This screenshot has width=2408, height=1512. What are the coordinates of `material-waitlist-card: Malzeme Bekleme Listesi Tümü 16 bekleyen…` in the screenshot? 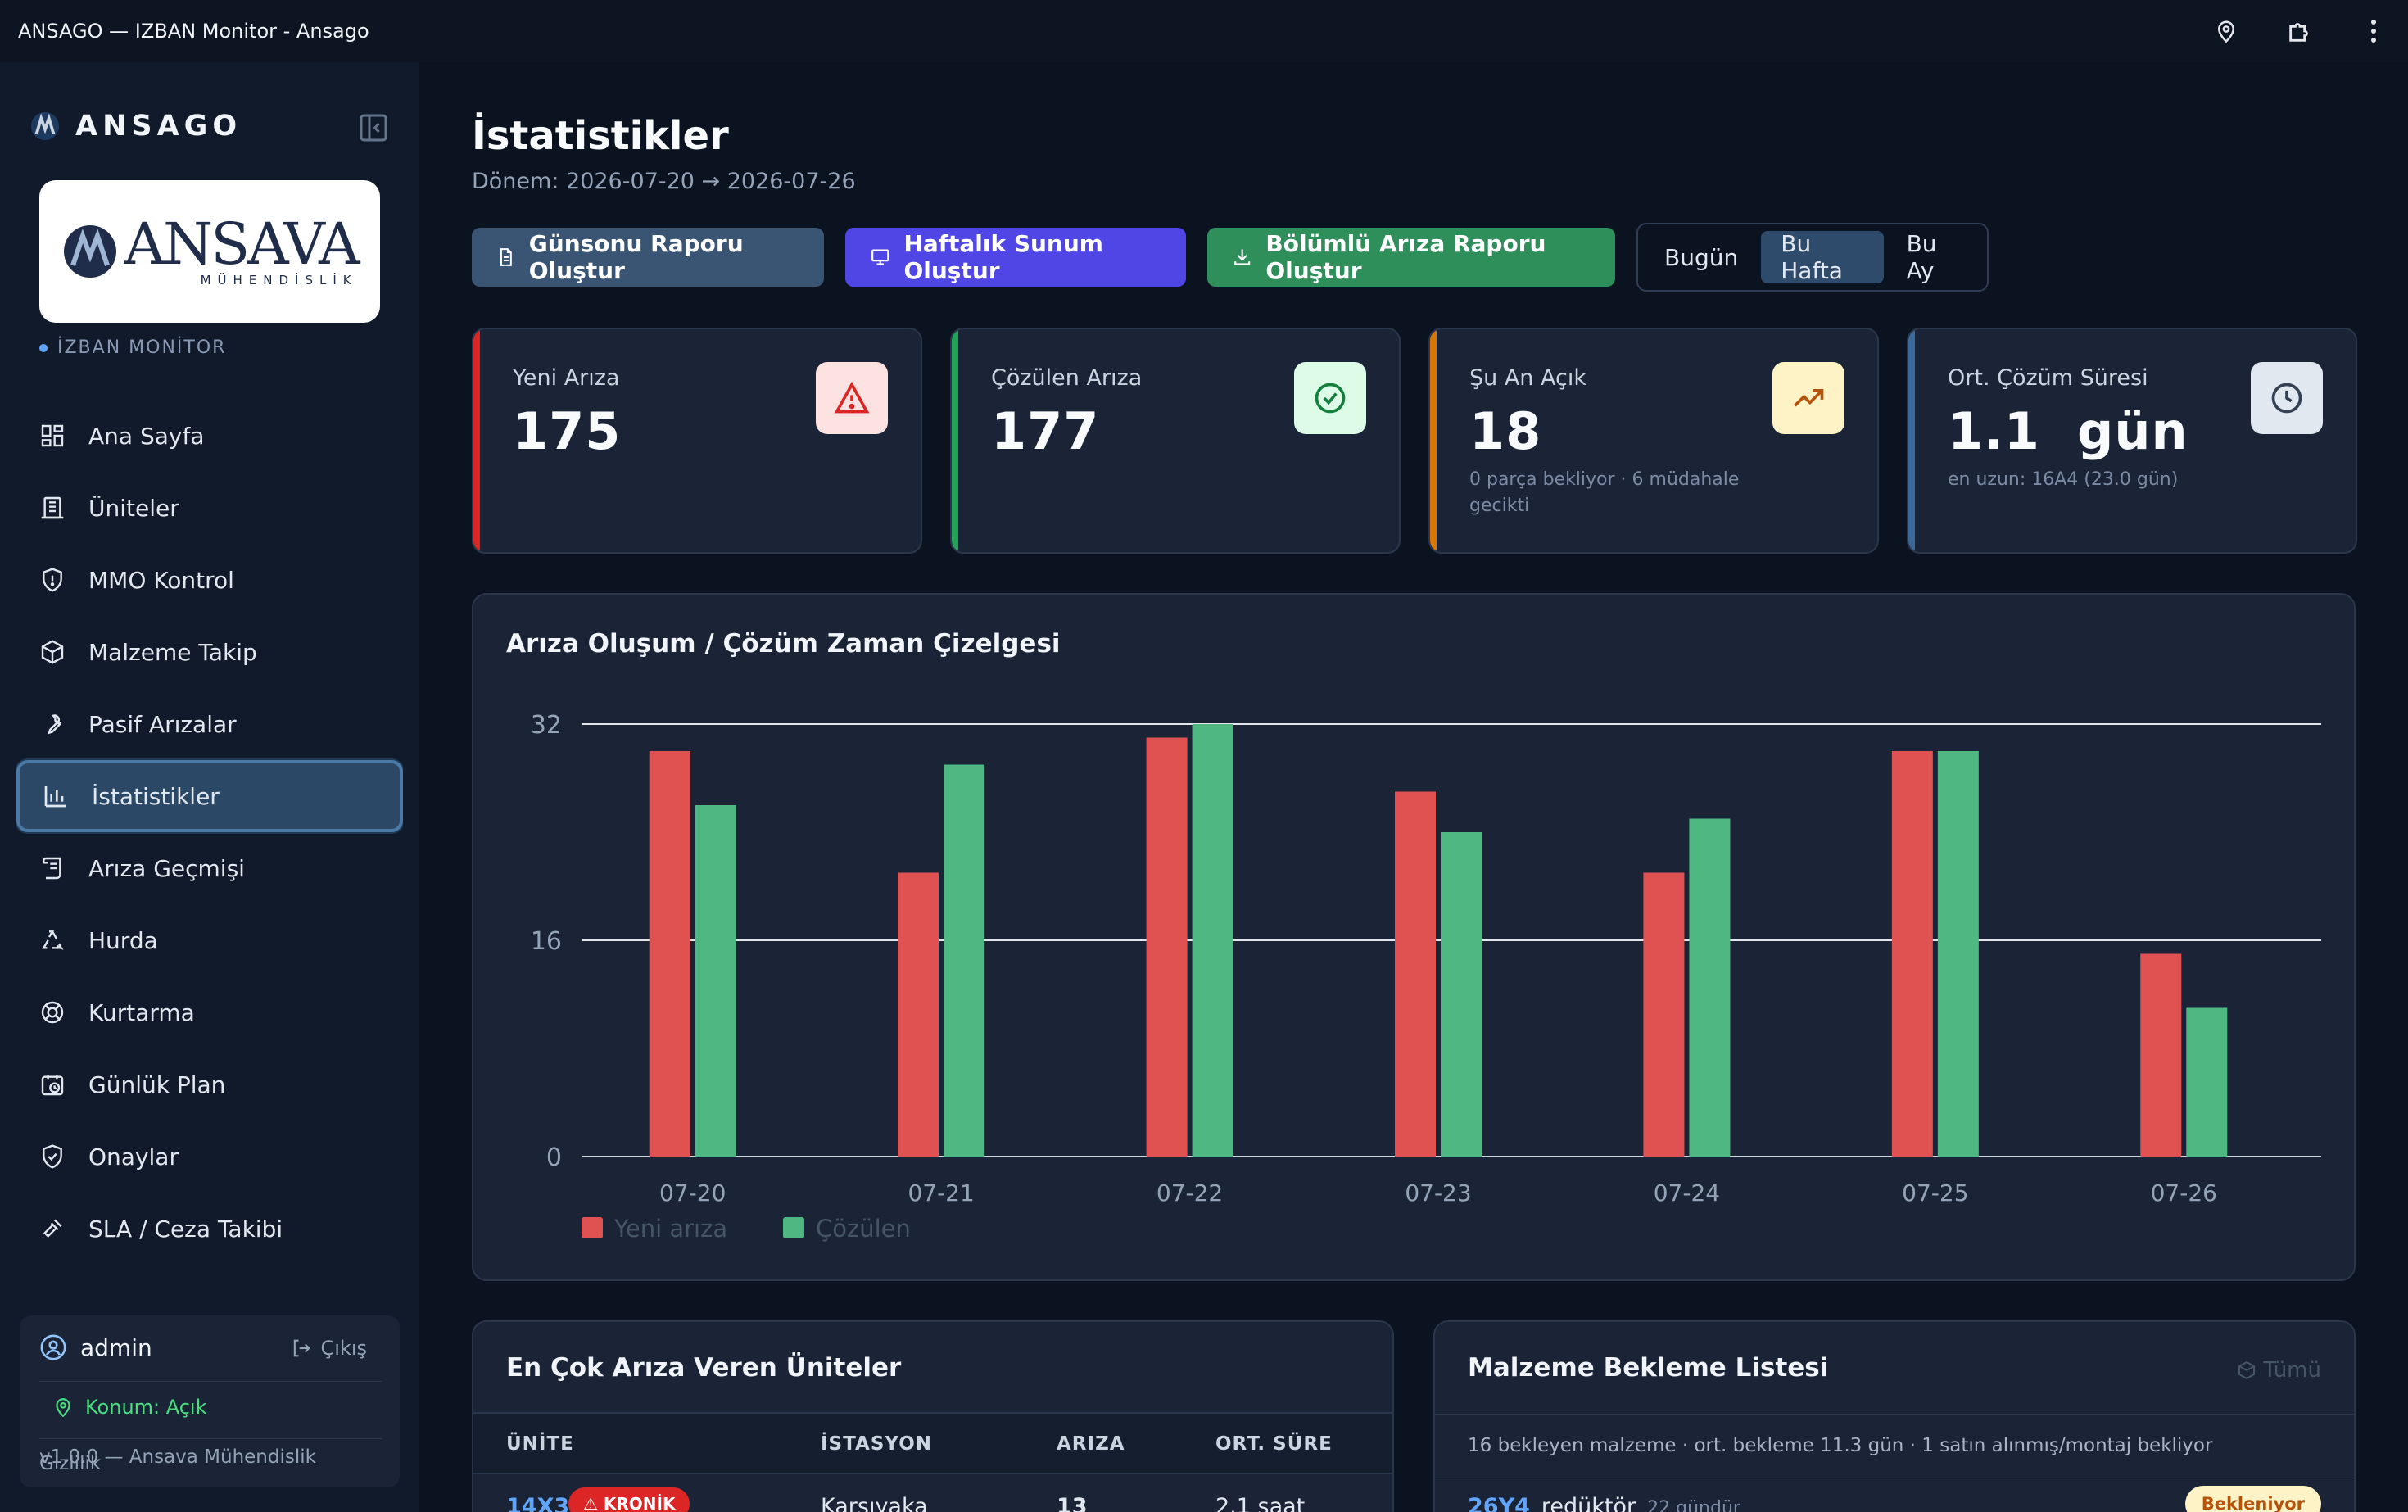 It's located at (1894, 1416).